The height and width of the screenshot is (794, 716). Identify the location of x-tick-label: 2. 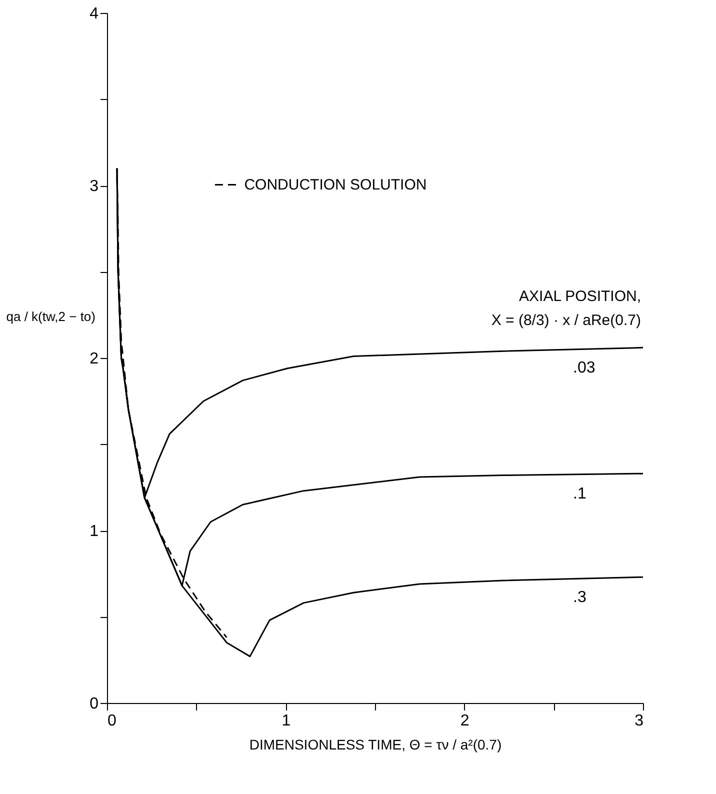
(465, 721).